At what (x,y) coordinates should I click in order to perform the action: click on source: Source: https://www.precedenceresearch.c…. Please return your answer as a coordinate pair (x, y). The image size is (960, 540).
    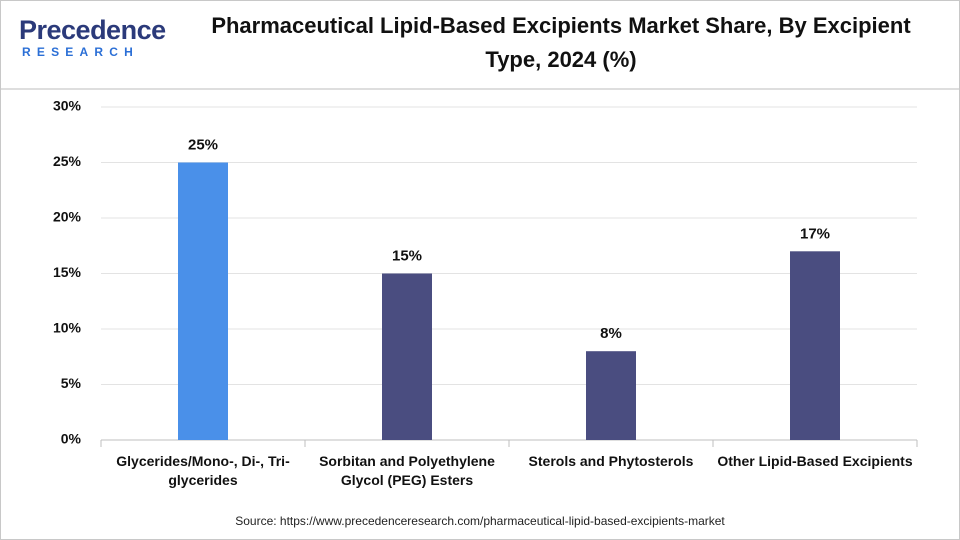
    Looking at the image, I should click on (480, 521).